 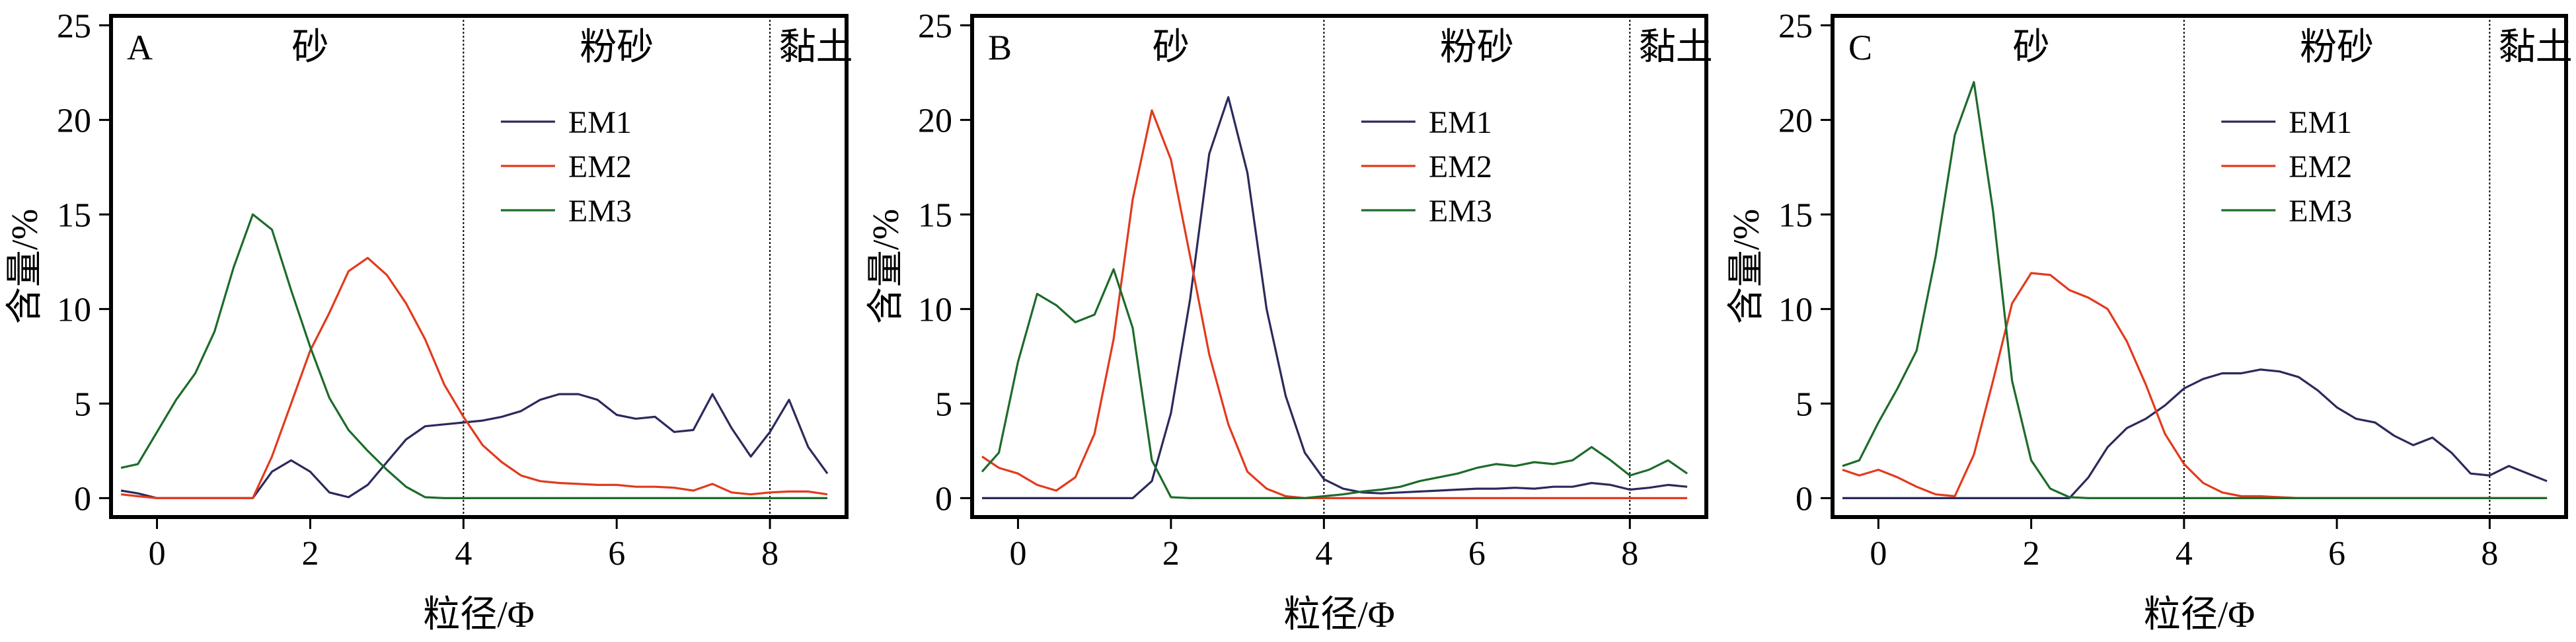 What do you see at coordinates (1860, 47) in the screenshot?
I see `panel-label: C` at bounding box center [1860, 47].